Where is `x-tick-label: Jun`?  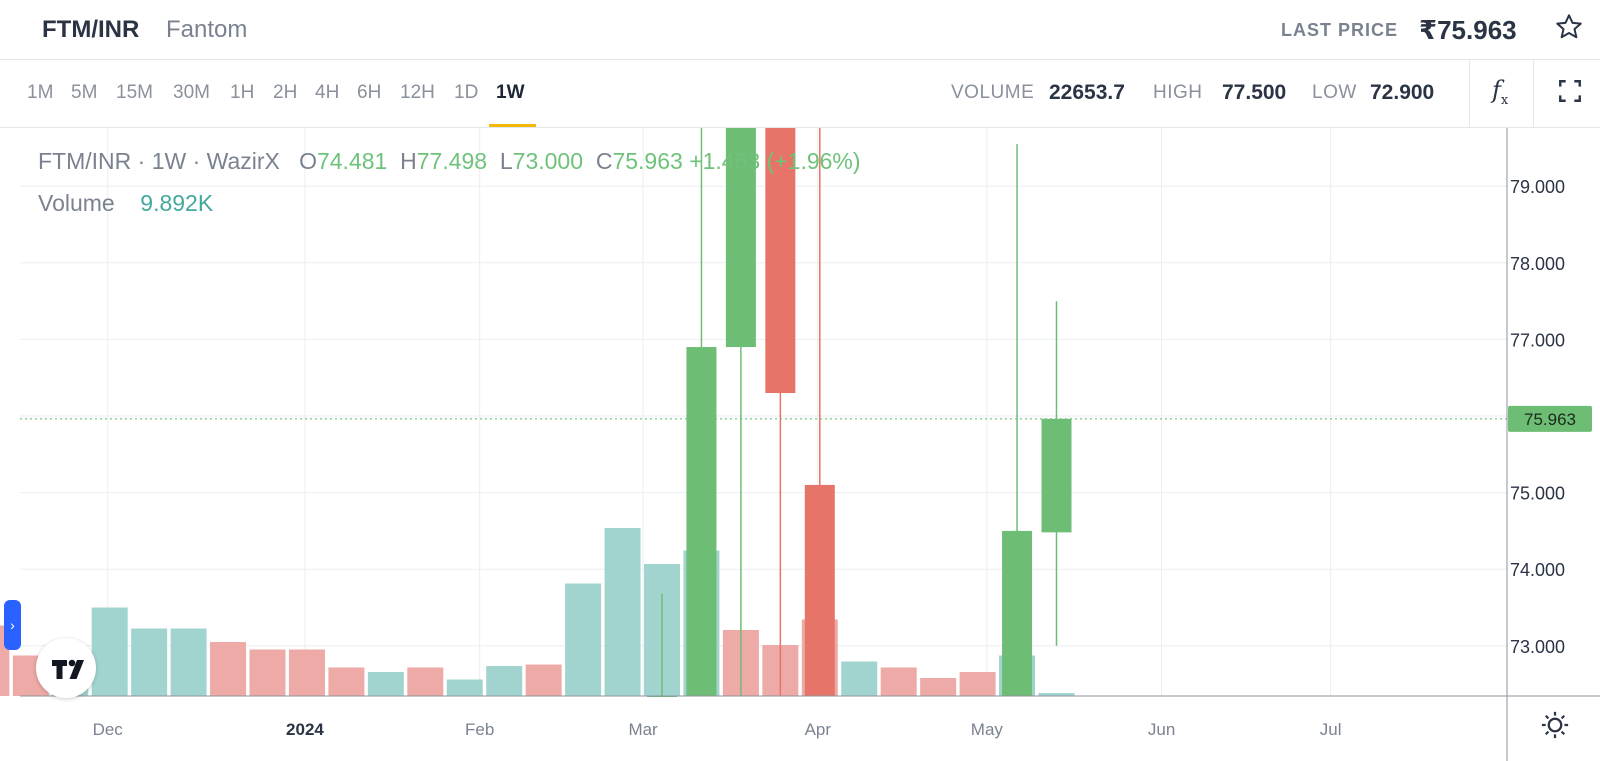 x-tick-label: Jun is located at coordinates (1161, 729).